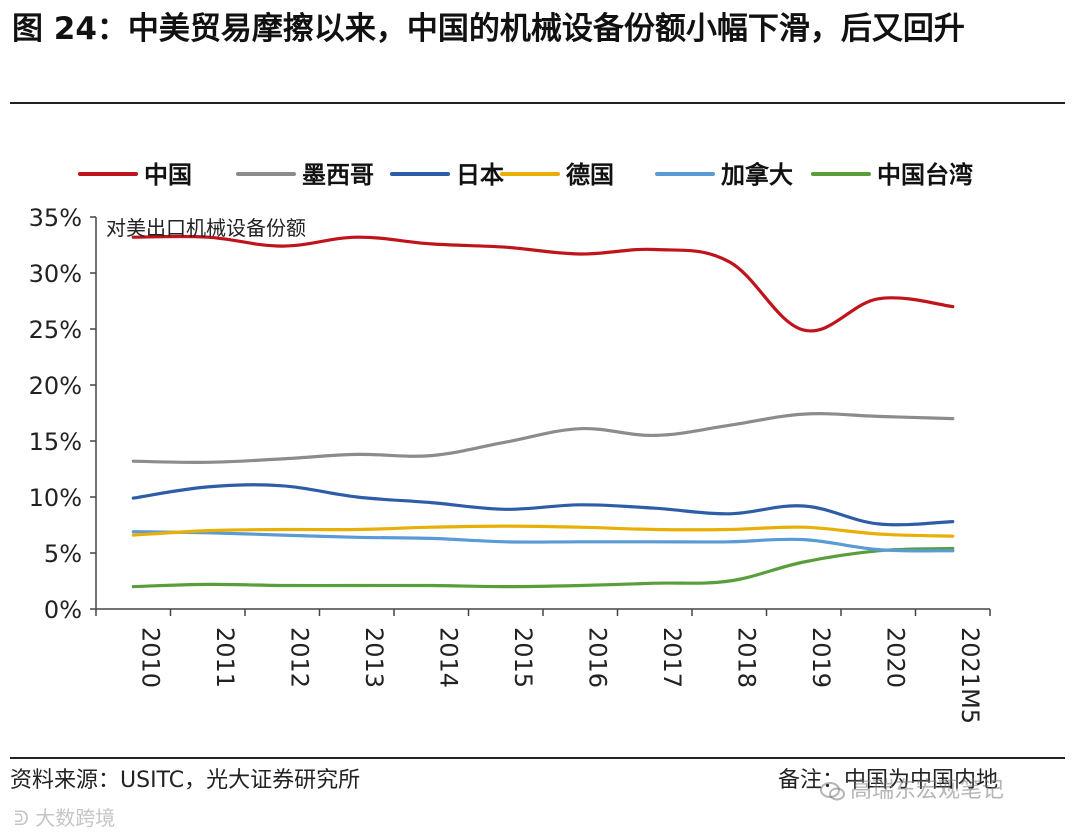 This screenshot has height=834, width=1080. Describe the element at coordinates (448, 657) in the screenshot. I see `x-tick-label: 2014` at that location.